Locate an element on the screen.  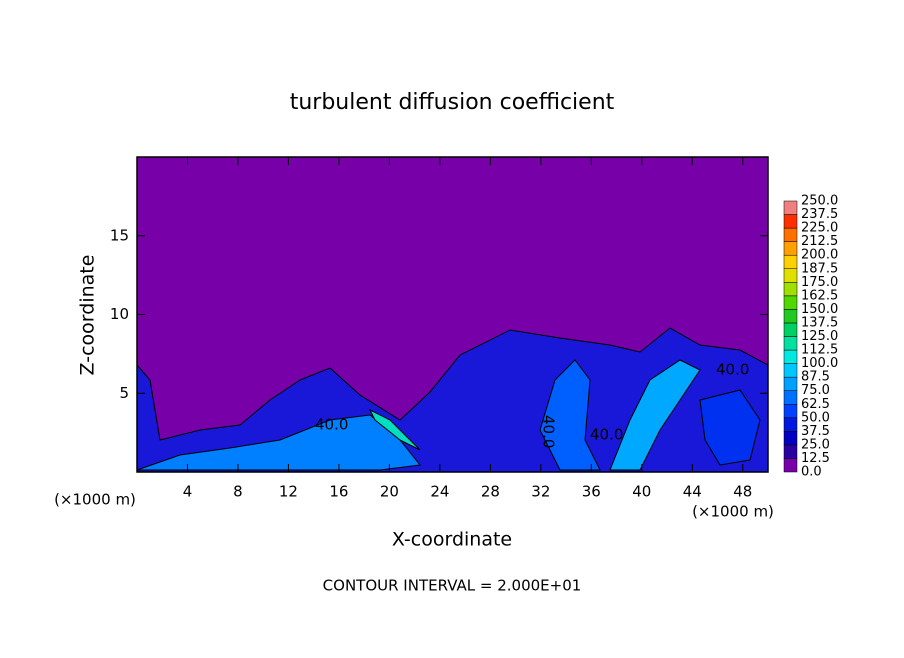
x-tick-label: 16 is located at coordinates (338, 492).